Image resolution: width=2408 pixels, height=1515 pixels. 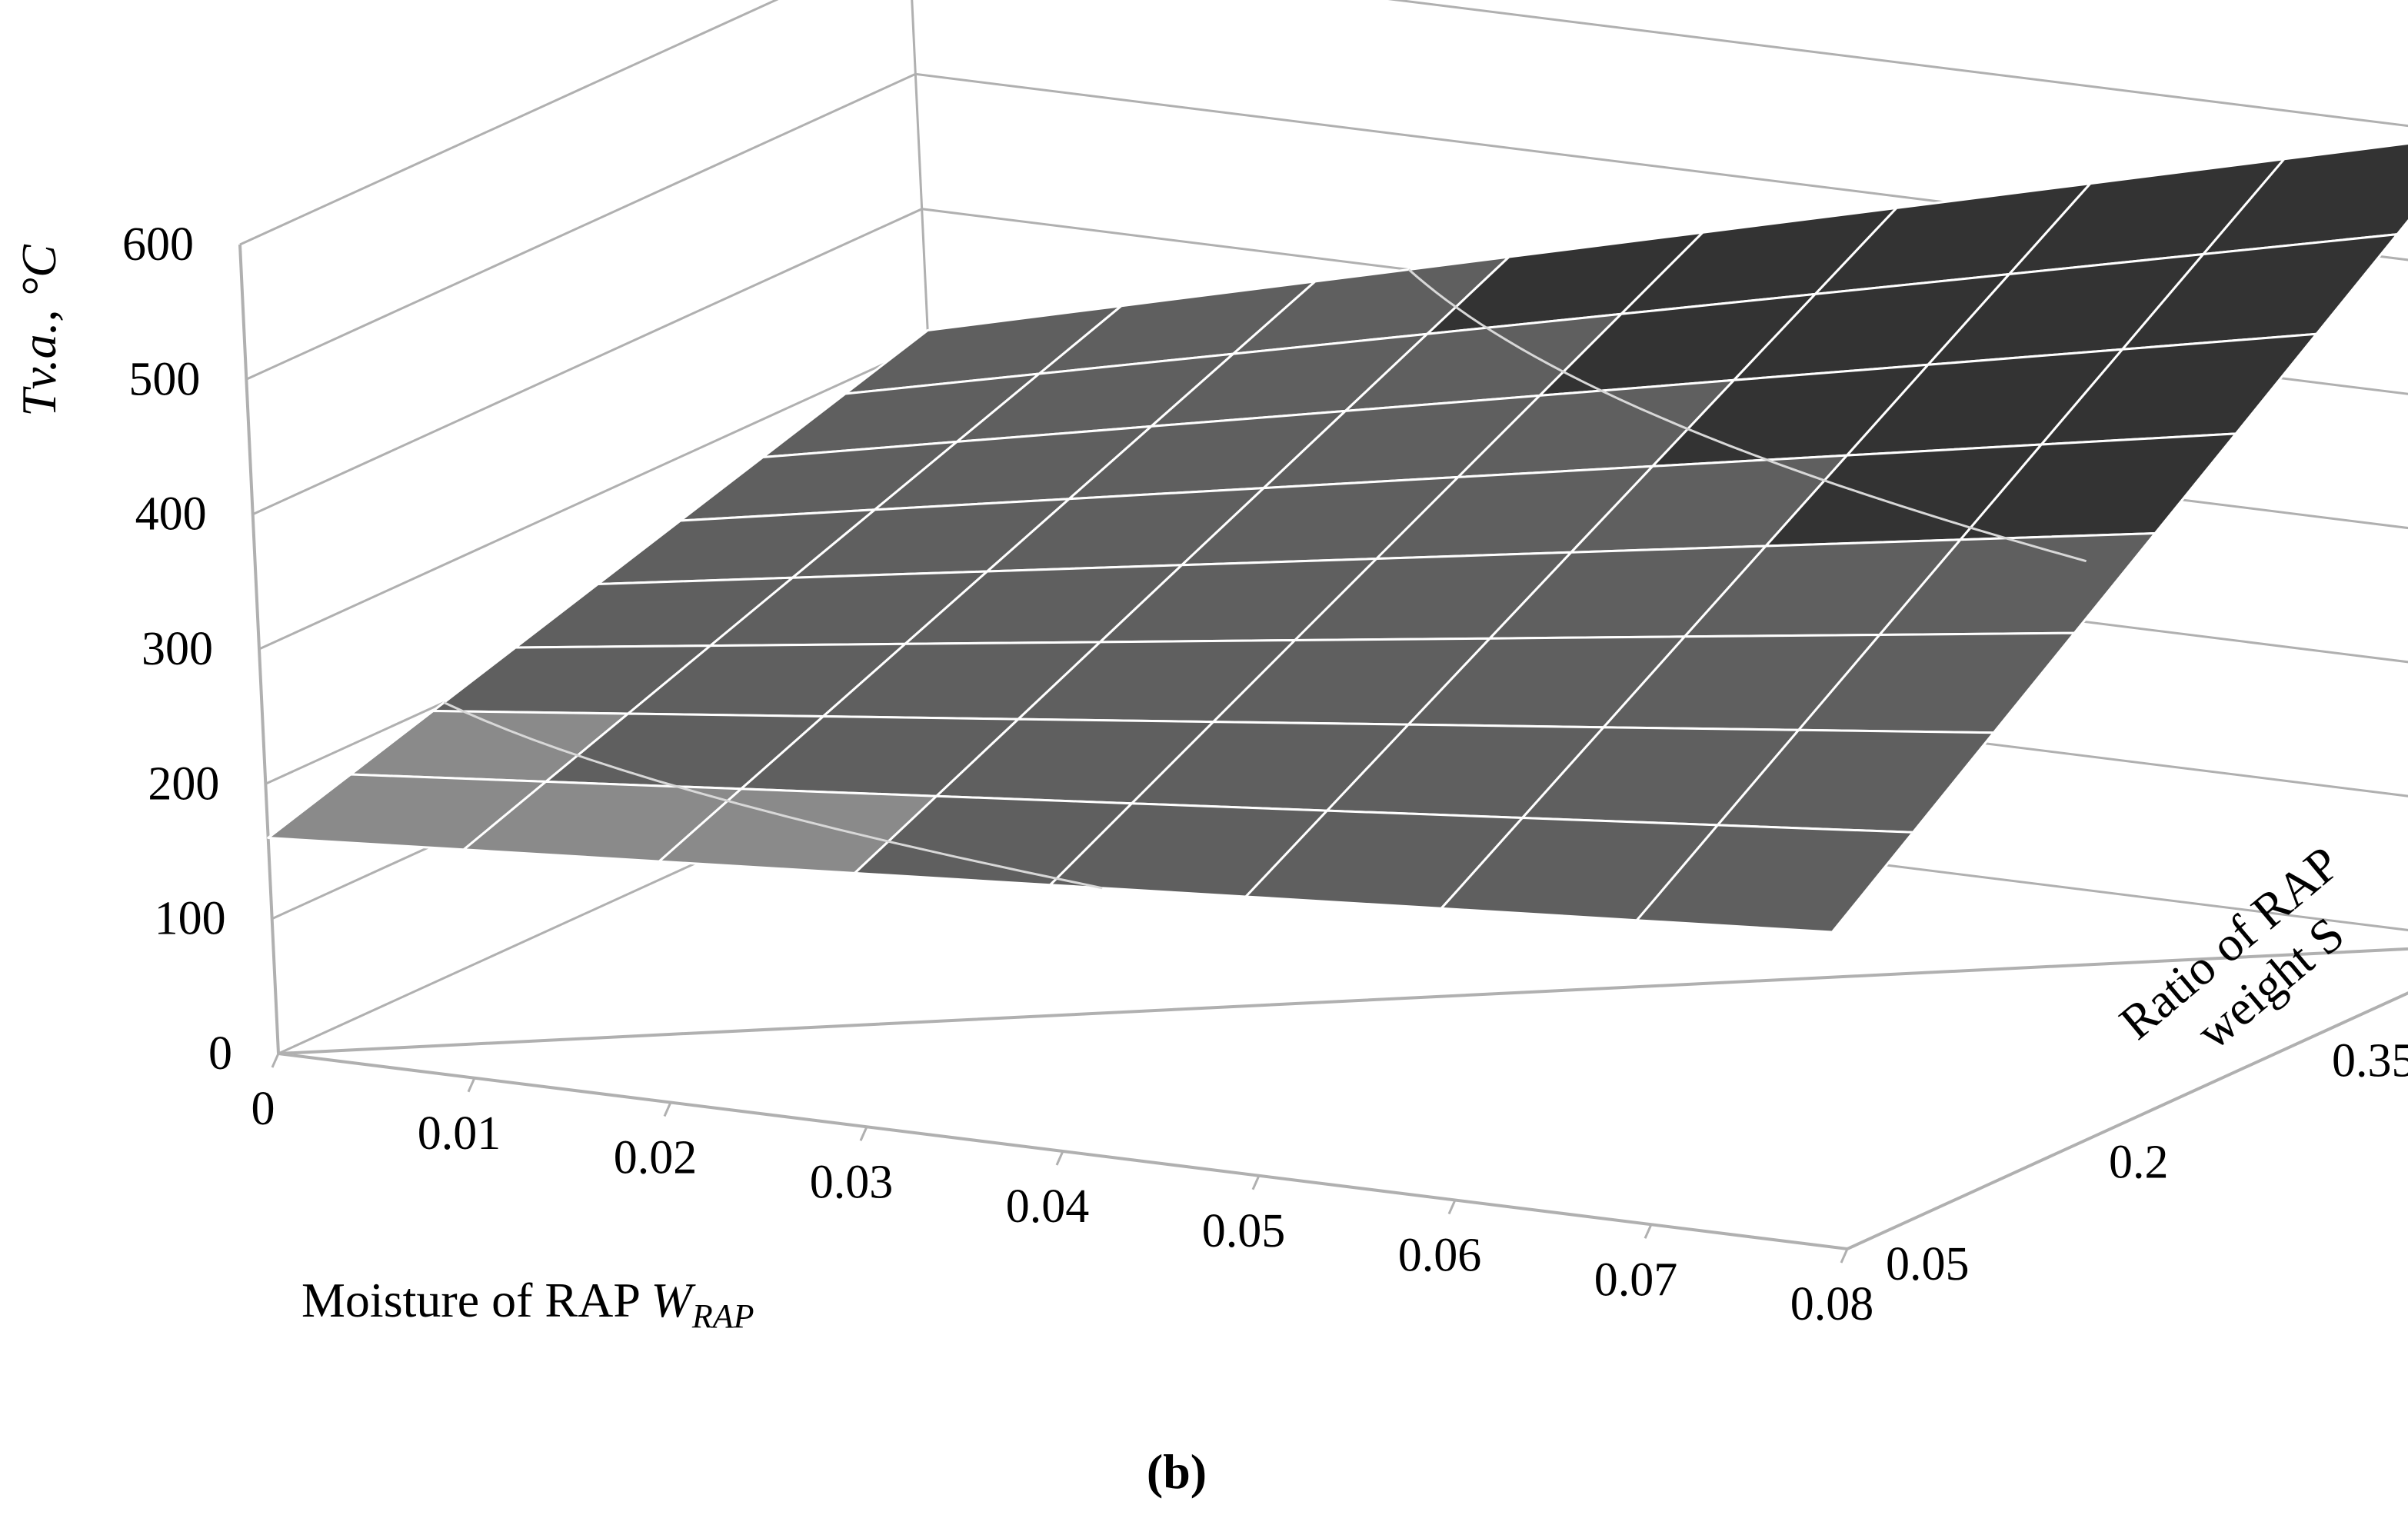 What do you see at coordinates (158, 244) in the screenshot?
I see `z-tick-label: 600` at bounding box center [158, 244].